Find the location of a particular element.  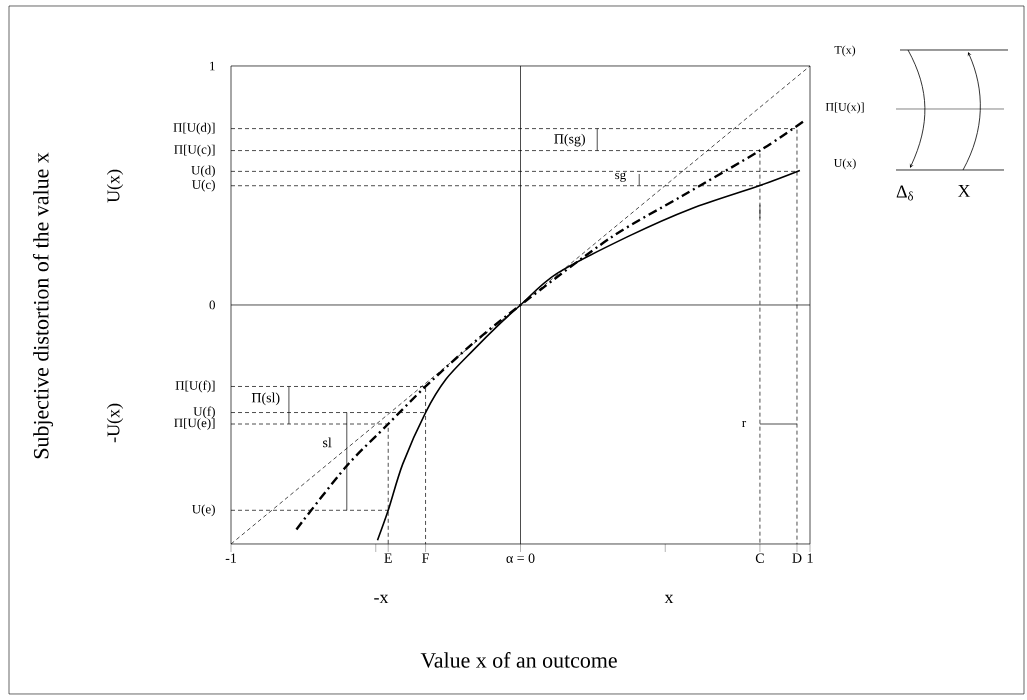

annotation: sg is located at coordinates (620, 177).